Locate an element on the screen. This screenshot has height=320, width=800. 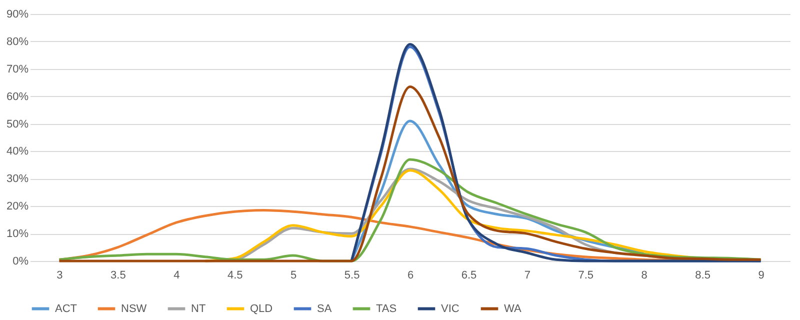
x-tick-label: 8.5 is located at coordinates (702, 276).